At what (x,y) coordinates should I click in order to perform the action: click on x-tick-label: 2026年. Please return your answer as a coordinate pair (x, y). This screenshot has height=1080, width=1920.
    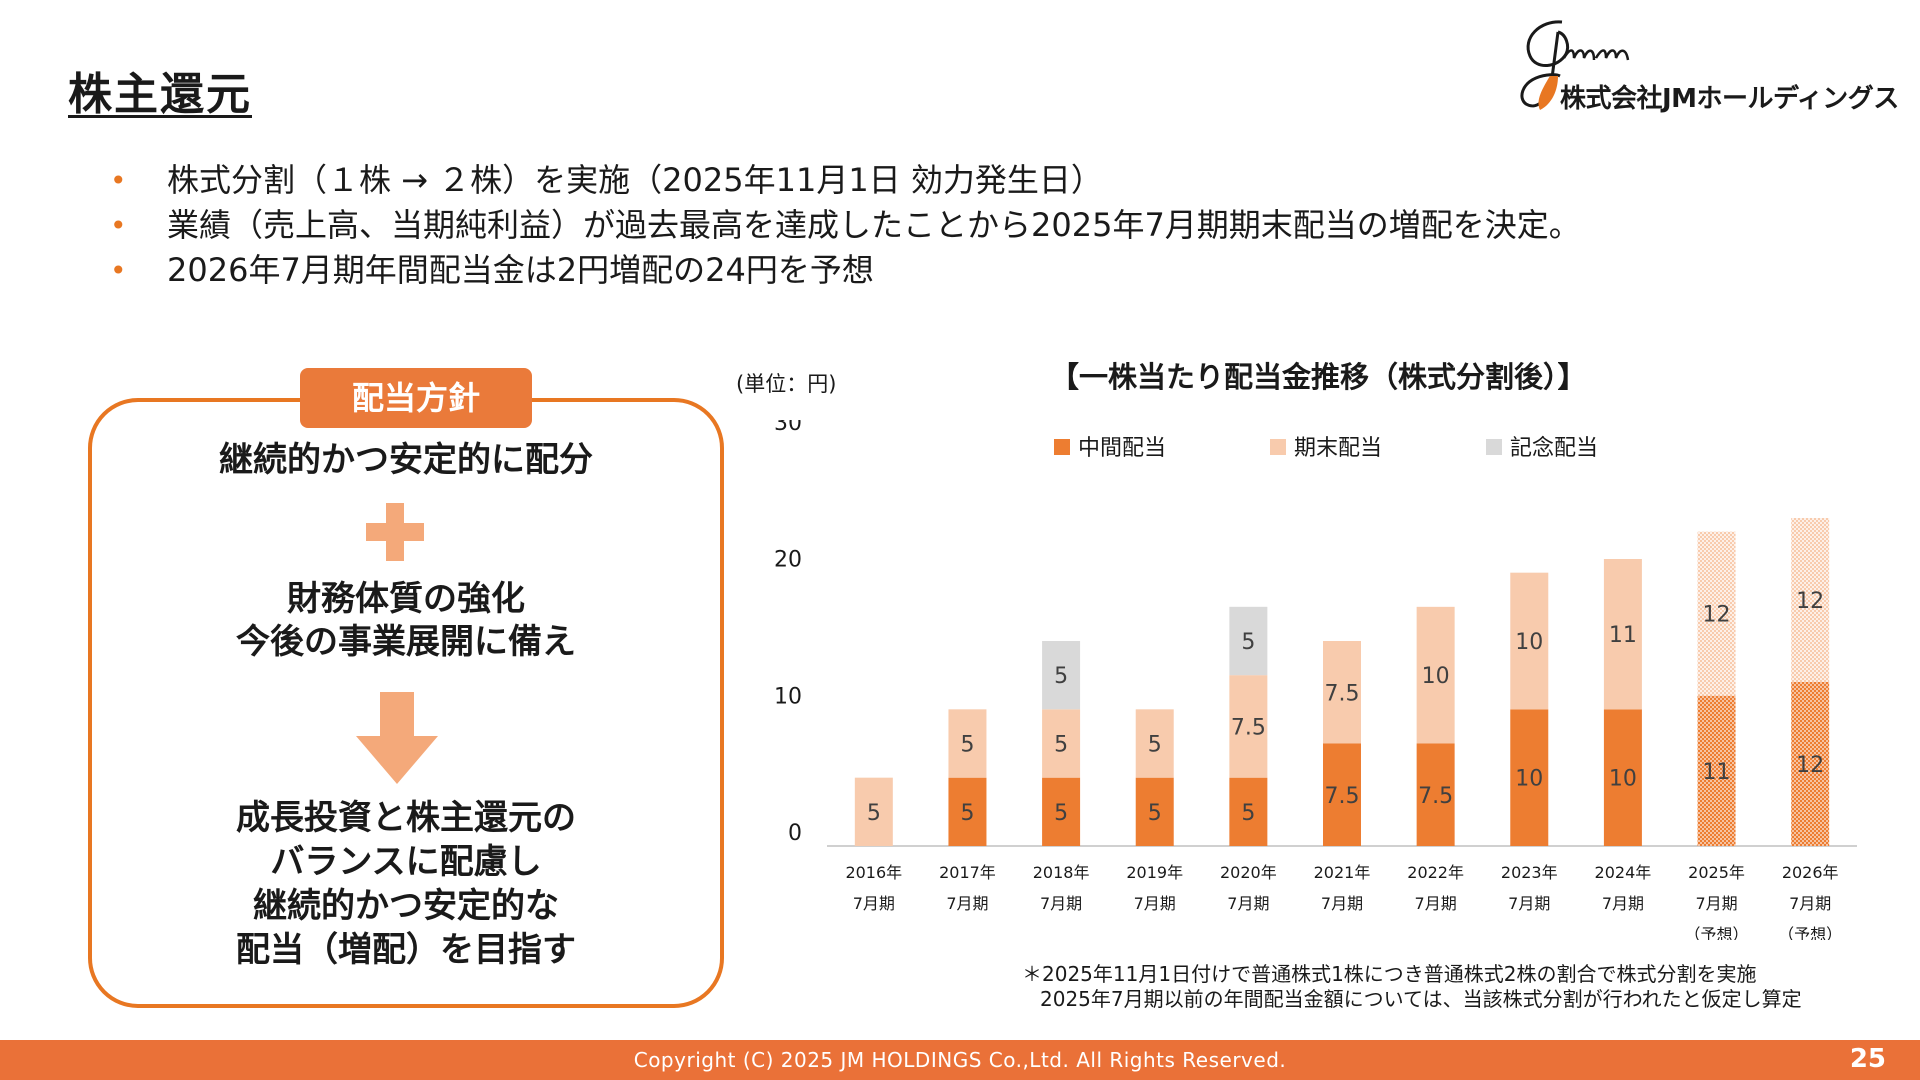
    Looking at the image, I should click on (1810, 872).